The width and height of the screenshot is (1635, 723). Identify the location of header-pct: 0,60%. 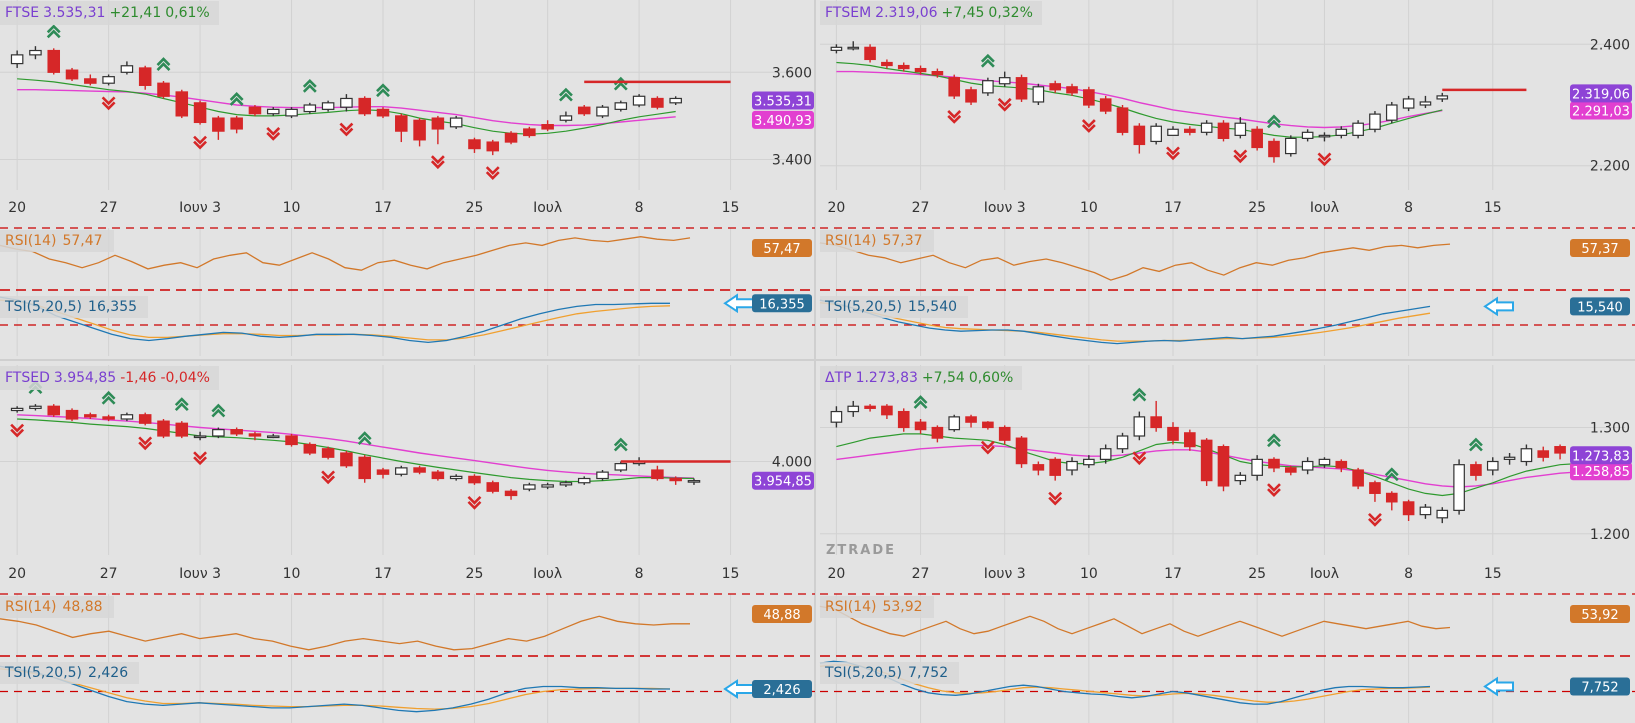
(991, 378).